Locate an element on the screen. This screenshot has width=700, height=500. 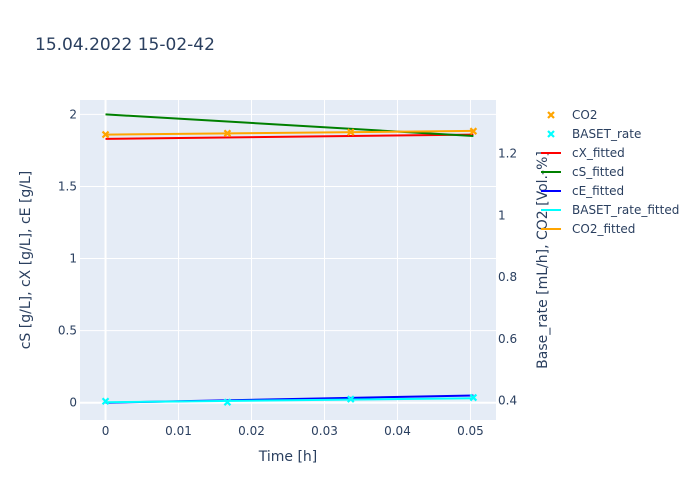
x-tick-label: 0.03 is located at coordinates (324, 431).